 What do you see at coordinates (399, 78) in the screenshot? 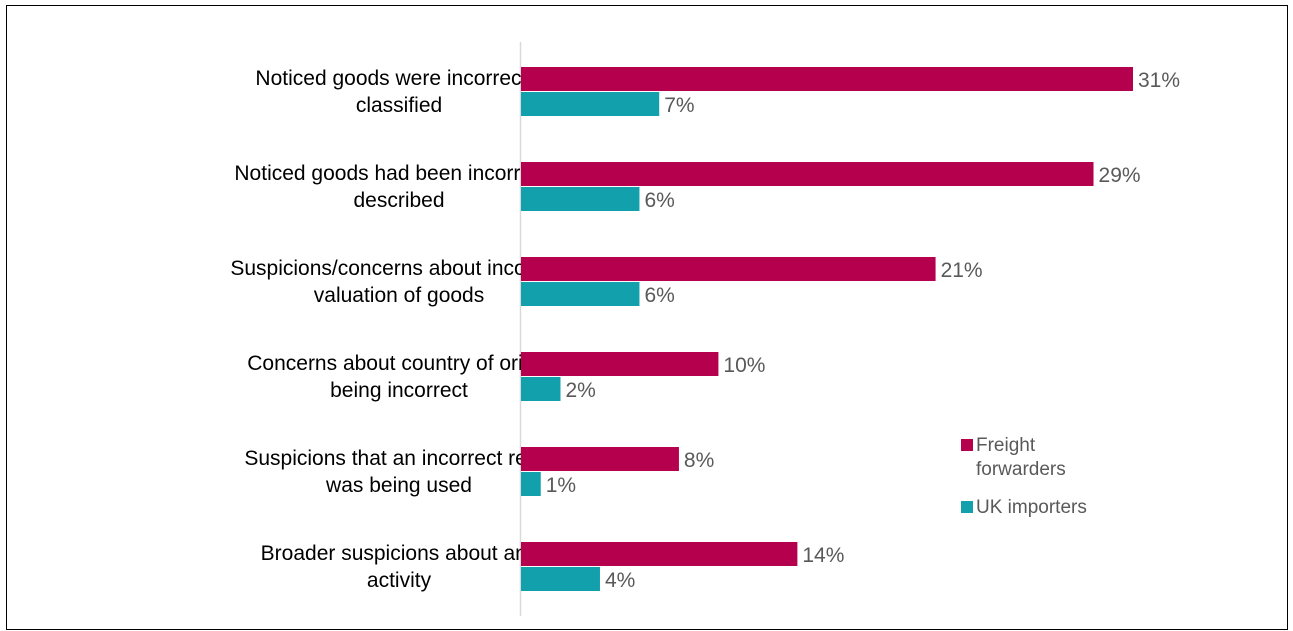
I see `category-label: Noticed goods were incorrectly` at bounding box center [399, 78].